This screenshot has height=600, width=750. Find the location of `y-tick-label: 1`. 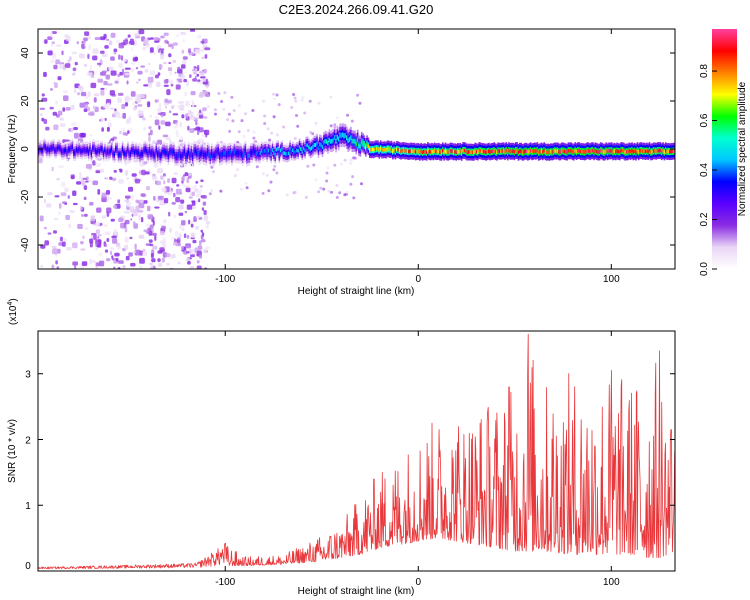

y-tick-label: 1 is located at coordinates (28, 506).